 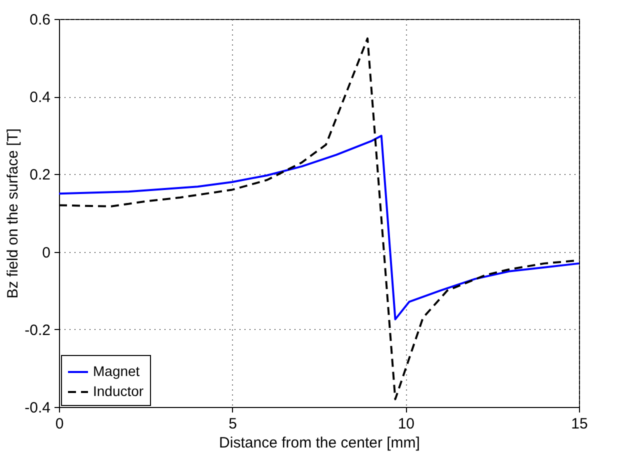 I want to click on x-tick-label: 0, so click(x=59, y=424).